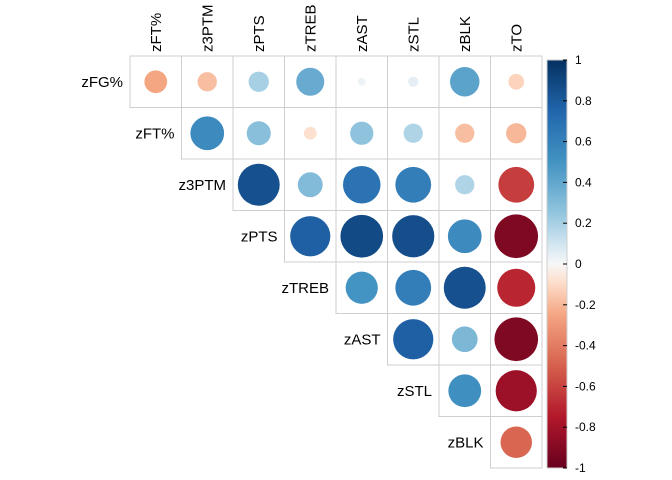 This screenshot has height=480, width=672. What do you see at coordinates (156, 82) in the screenshot?
I see `circle-zfgpct-zftpct` at bounding box center [156, 82].